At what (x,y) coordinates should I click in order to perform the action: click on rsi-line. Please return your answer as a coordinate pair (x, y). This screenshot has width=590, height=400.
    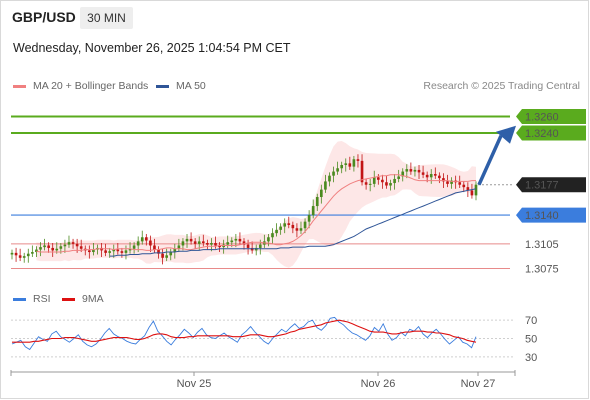
    Looking at the image, I should click on (244, 333).